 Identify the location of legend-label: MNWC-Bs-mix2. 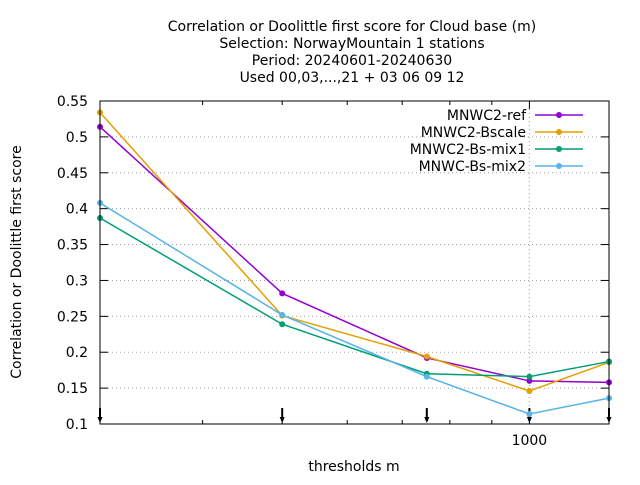
(472, 167).